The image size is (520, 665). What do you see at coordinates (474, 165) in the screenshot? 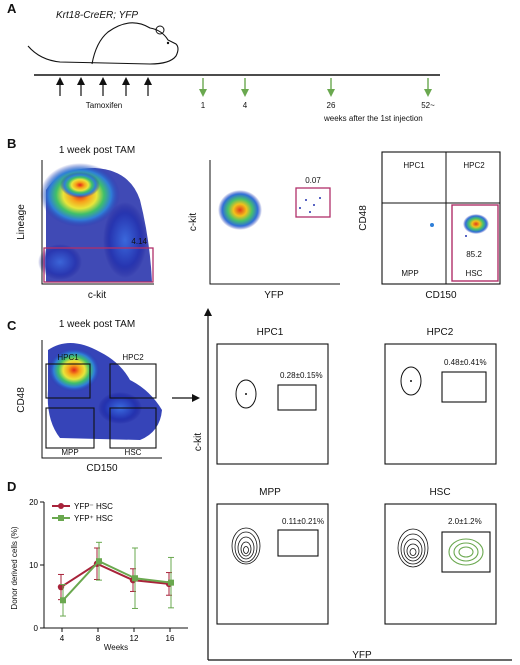
I see `b3-quadrant-label: HPC2` at bounding box center [474, 165].